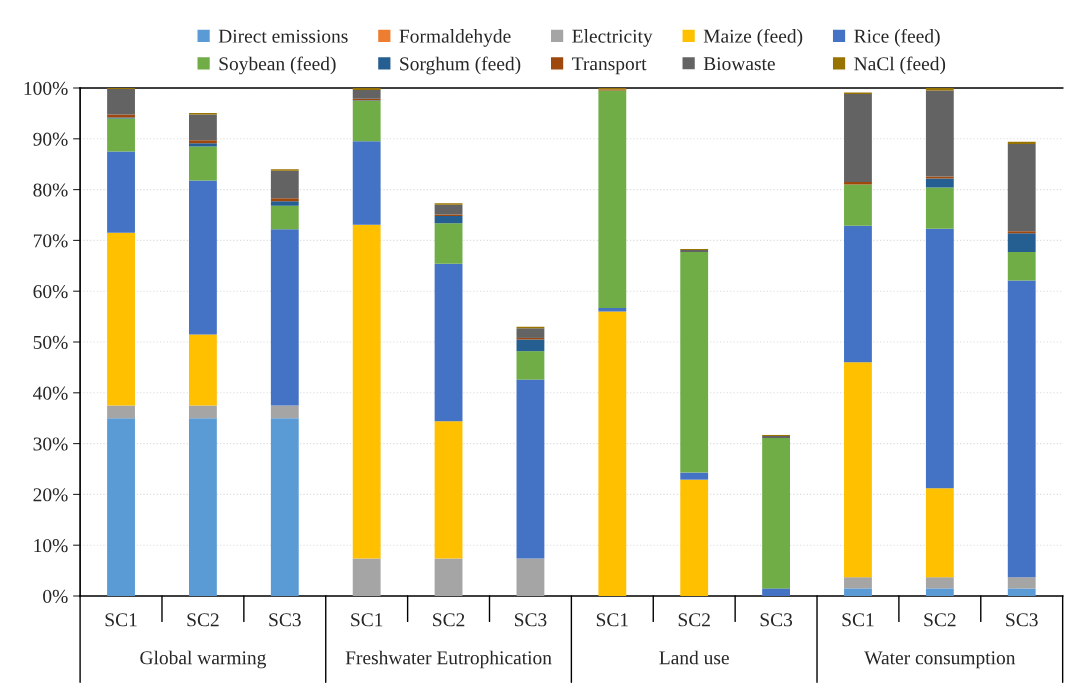  What do you see at coordinates (55, 596) in the screenshot?
I see `y-tick-label: 0%` at bounding box center [55, 596].